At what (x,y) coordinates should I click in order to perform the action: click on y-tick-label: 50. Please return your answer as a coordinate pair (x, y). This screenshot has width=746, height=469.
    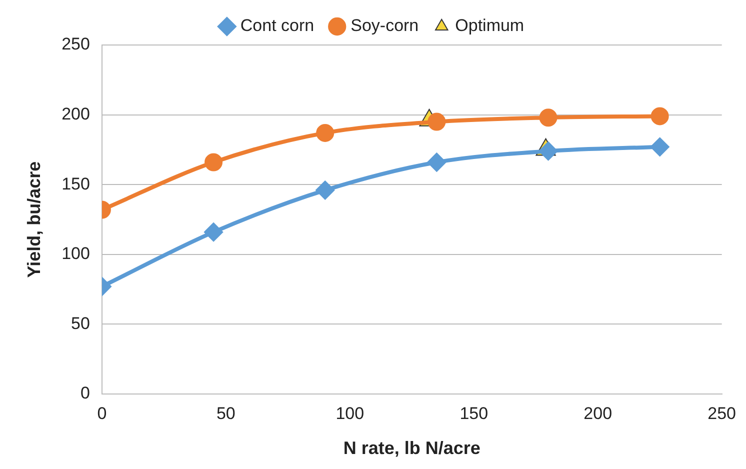
    Looking at the image, I should click on (80, 323).